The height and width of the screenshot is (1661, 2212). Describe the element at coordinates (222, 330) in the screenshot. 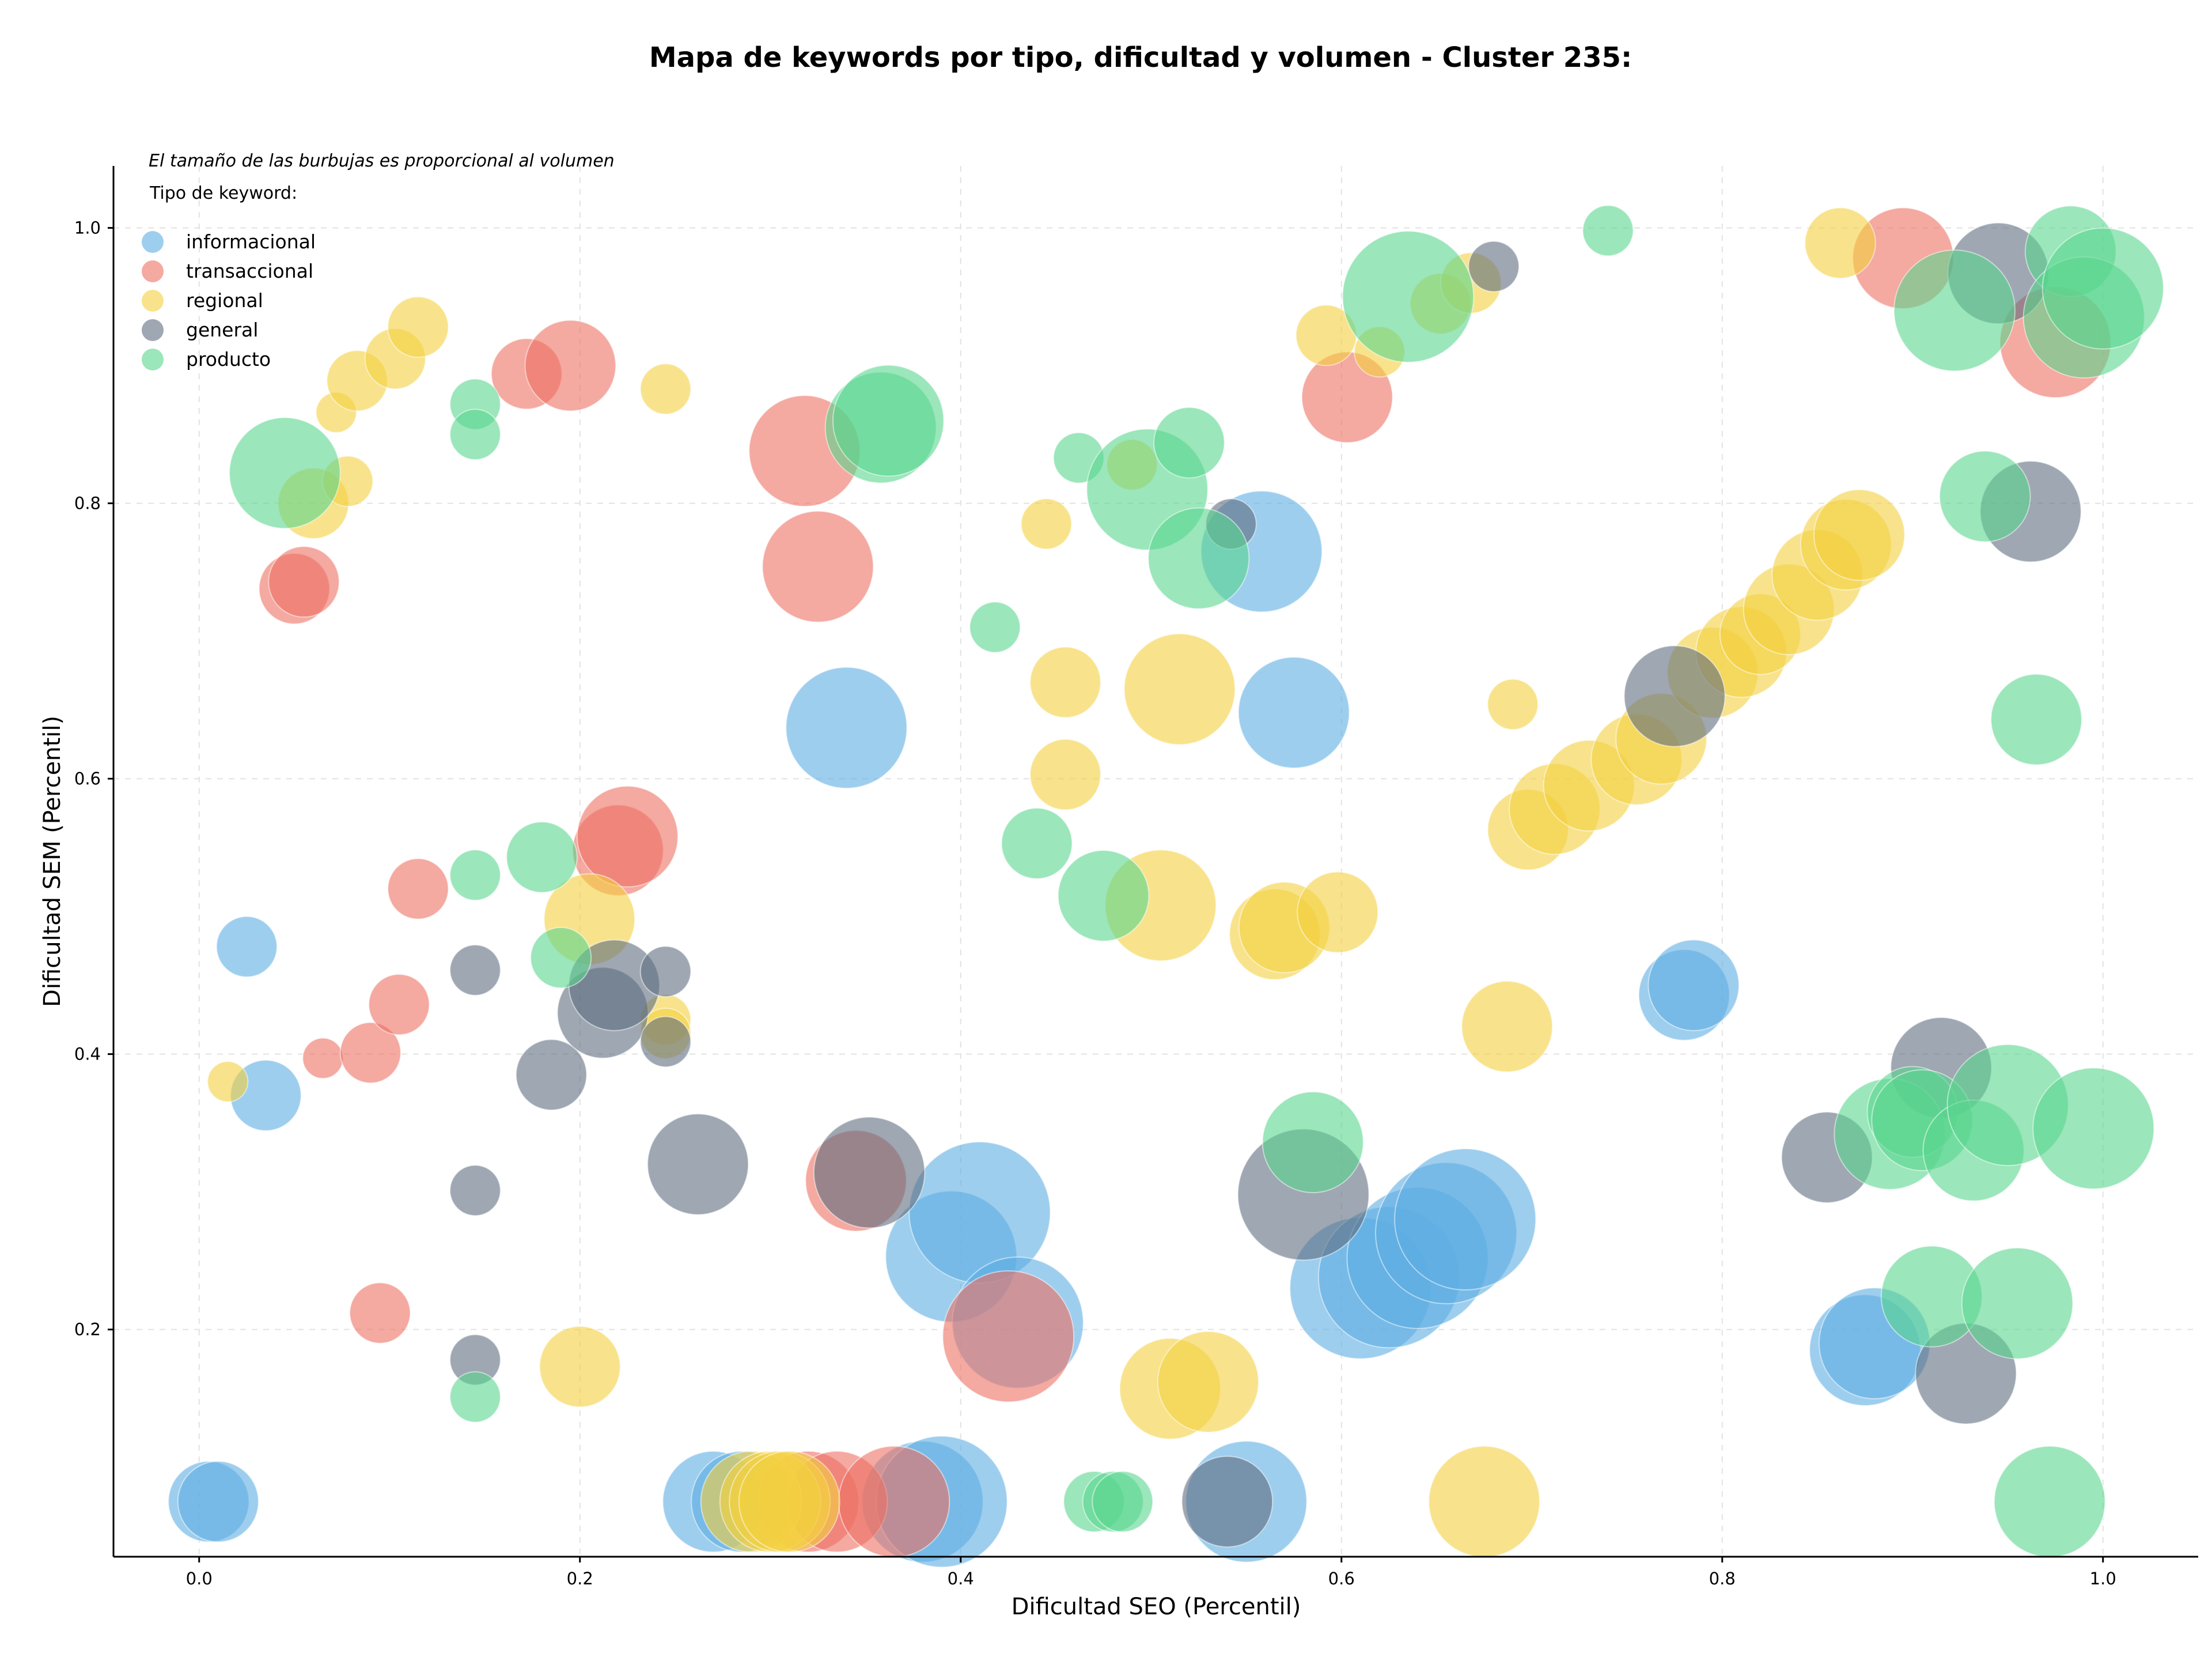

I see `legend-label: general` at that location.